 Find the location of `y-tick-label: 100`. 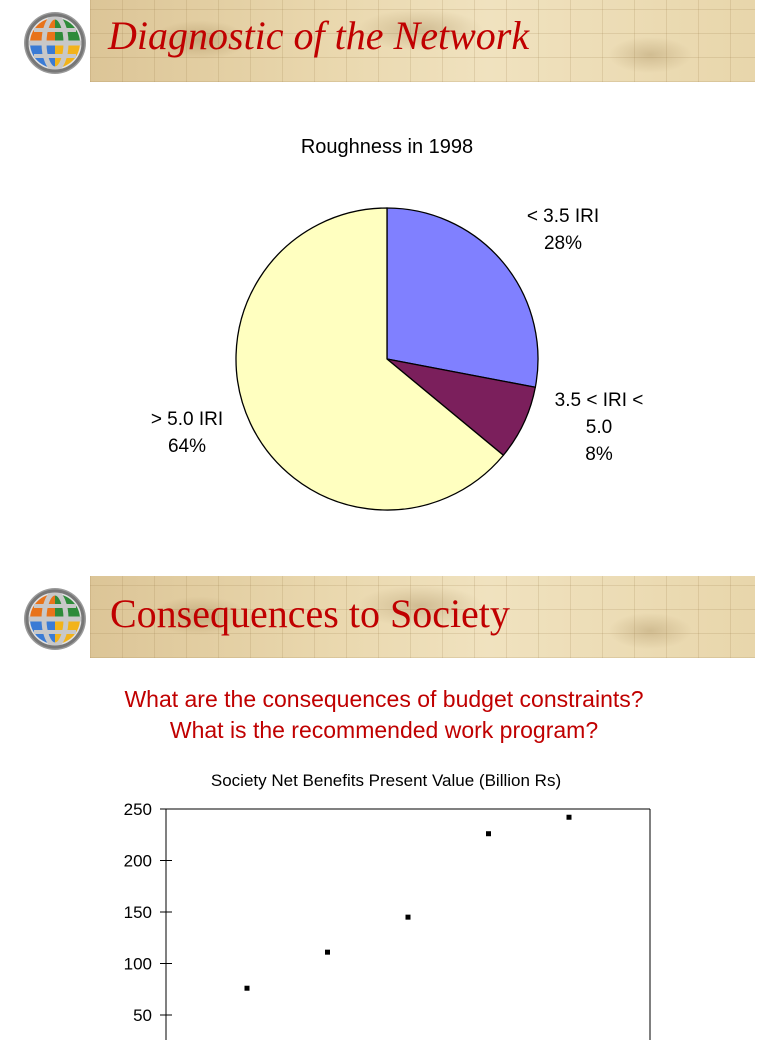

y-tick-label: 100 is located at coordinates (138, 964).